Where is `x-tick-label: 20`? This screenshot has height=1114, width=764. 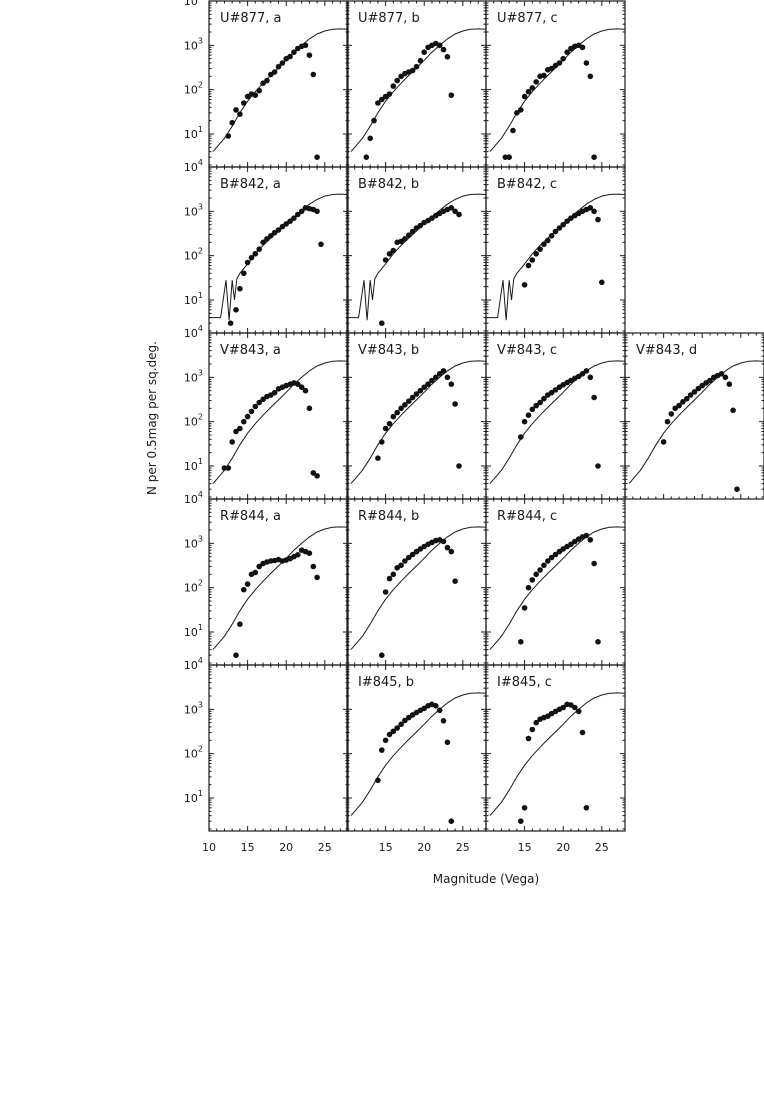
x-tick-label: 20 is located at coordinates (286, 847).